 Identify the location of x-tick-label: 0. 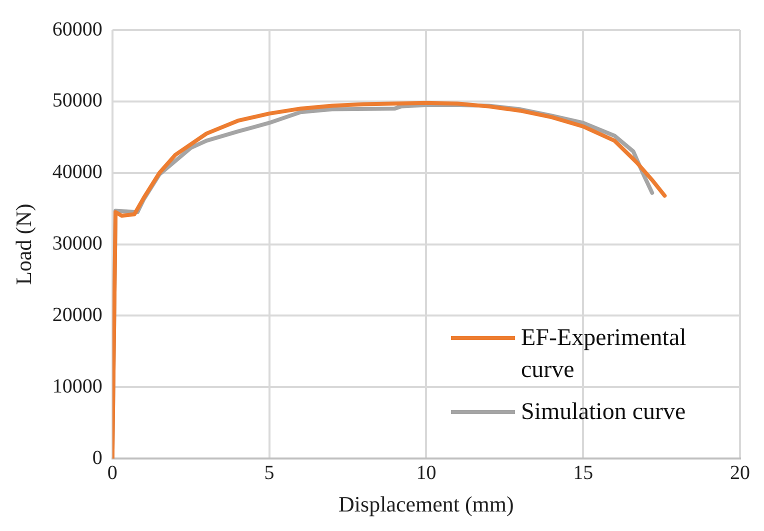
(112, 473).